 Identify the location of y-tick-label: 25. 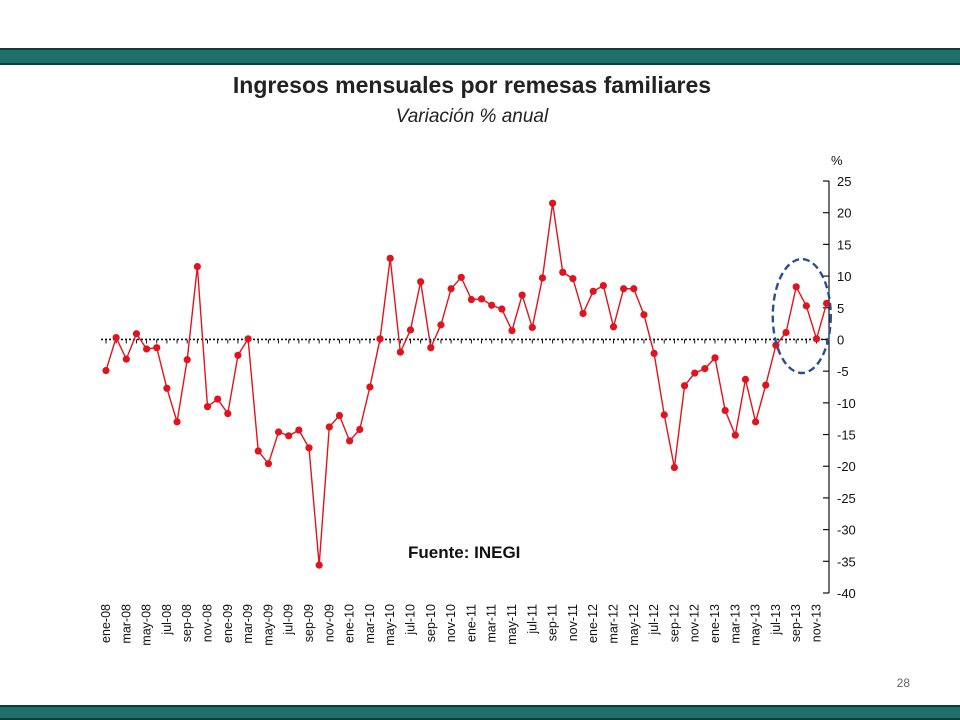
(844, 181).